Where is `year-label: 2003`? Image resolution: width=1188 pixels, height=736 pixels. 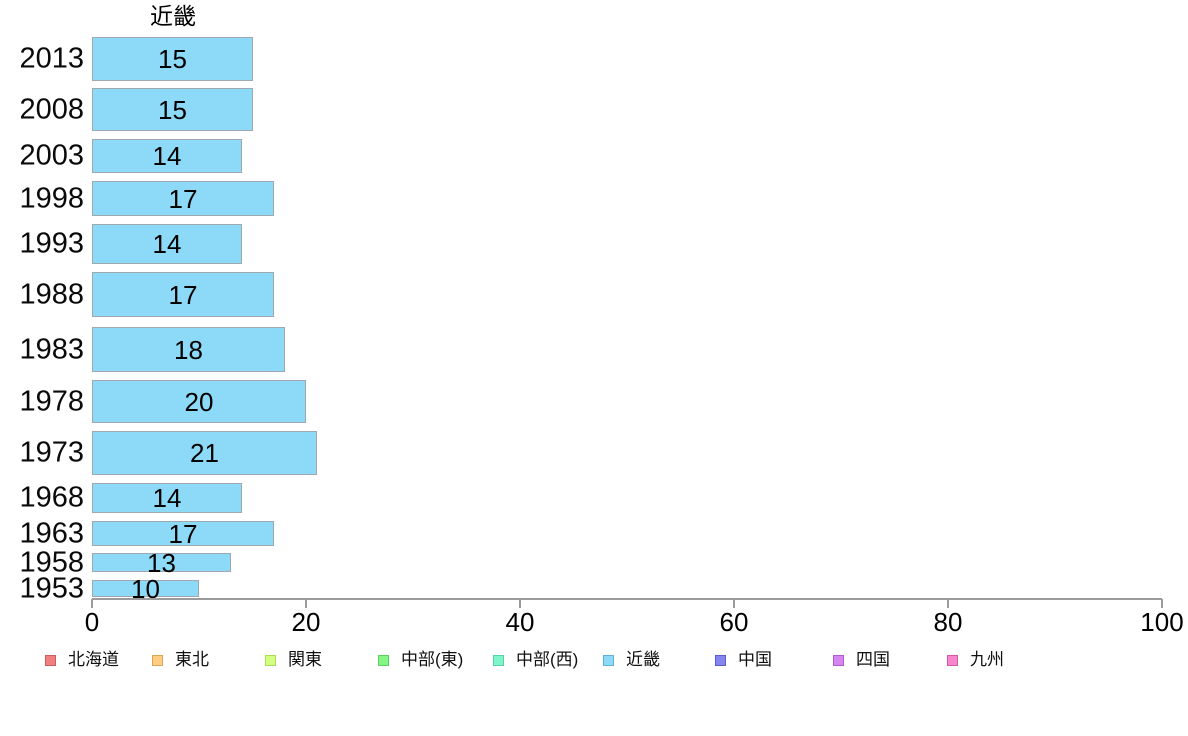 year-label: 2003 is located at coordinates (51, 155).